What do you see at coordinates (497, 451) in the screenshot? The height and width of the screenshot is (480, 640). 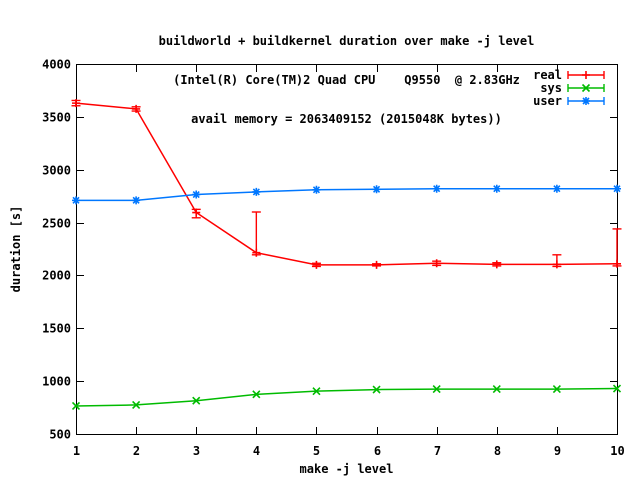 I see `svg-text: 8` at bounding box center [497, 451].